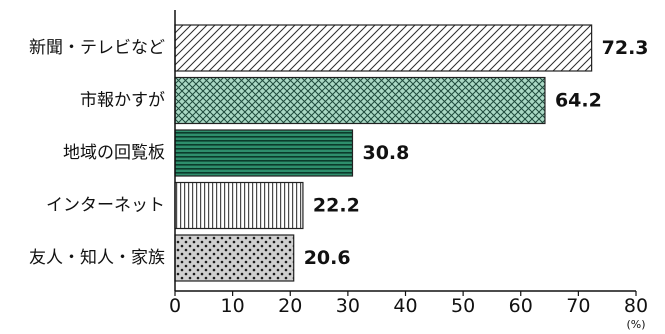 The height and width of the screenshot is (334, 665). I want to click on x-tick-label: 50, so click(463, 306).